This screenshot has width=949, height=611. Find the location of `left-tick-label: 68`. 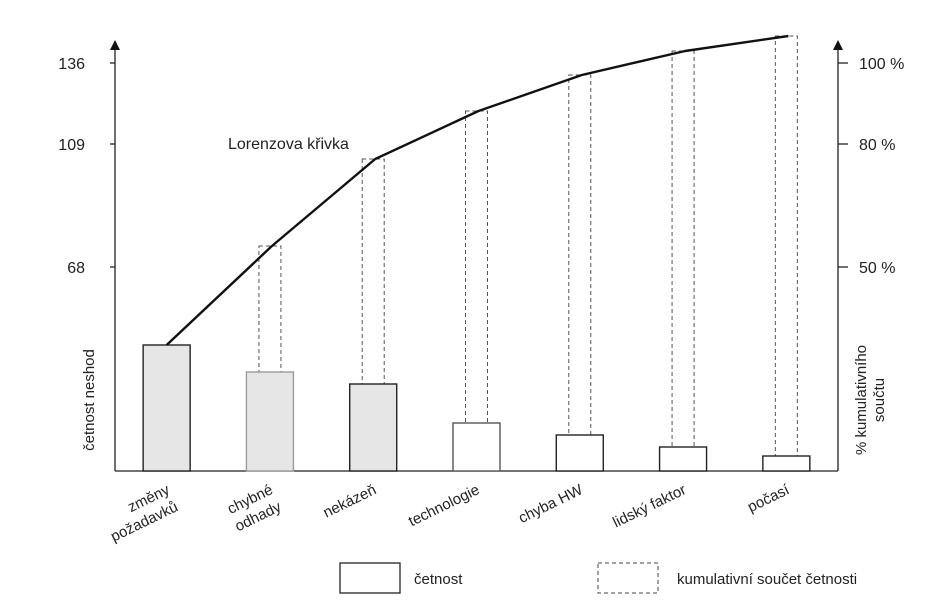

left-tick-label: 68 is located at coordinates (76, 268).